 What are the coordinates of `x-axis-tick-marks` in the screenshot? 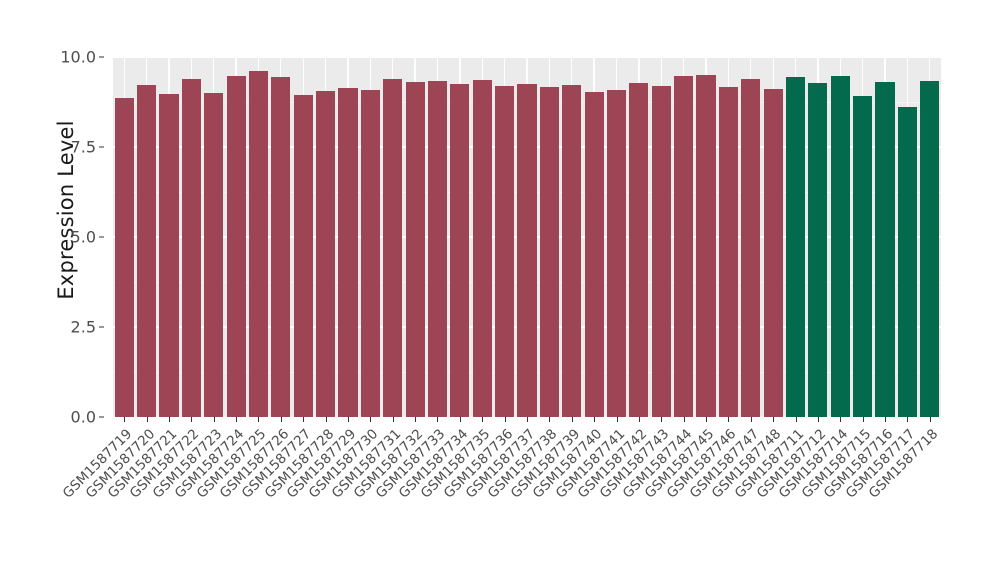 It's located at (527, 420).